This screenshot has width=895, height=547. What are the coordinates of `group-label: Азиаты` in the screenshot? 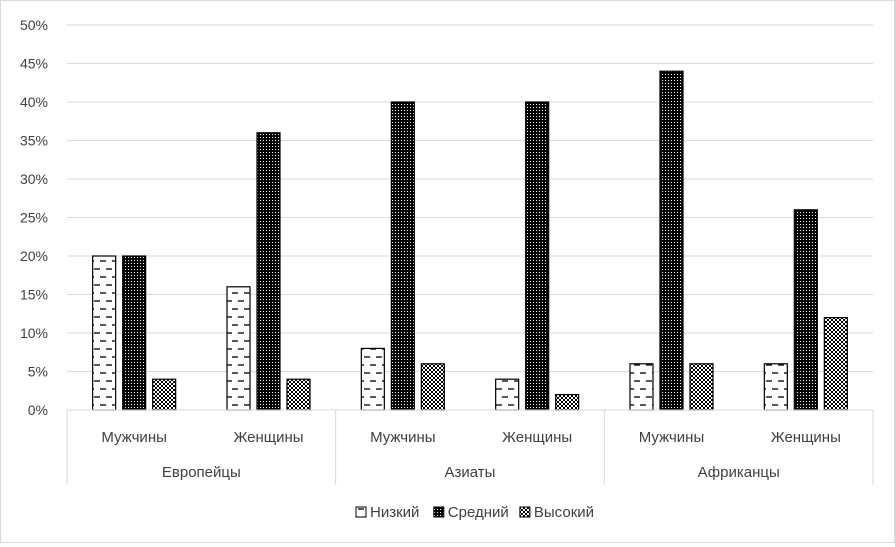 It's located at (470, 472).